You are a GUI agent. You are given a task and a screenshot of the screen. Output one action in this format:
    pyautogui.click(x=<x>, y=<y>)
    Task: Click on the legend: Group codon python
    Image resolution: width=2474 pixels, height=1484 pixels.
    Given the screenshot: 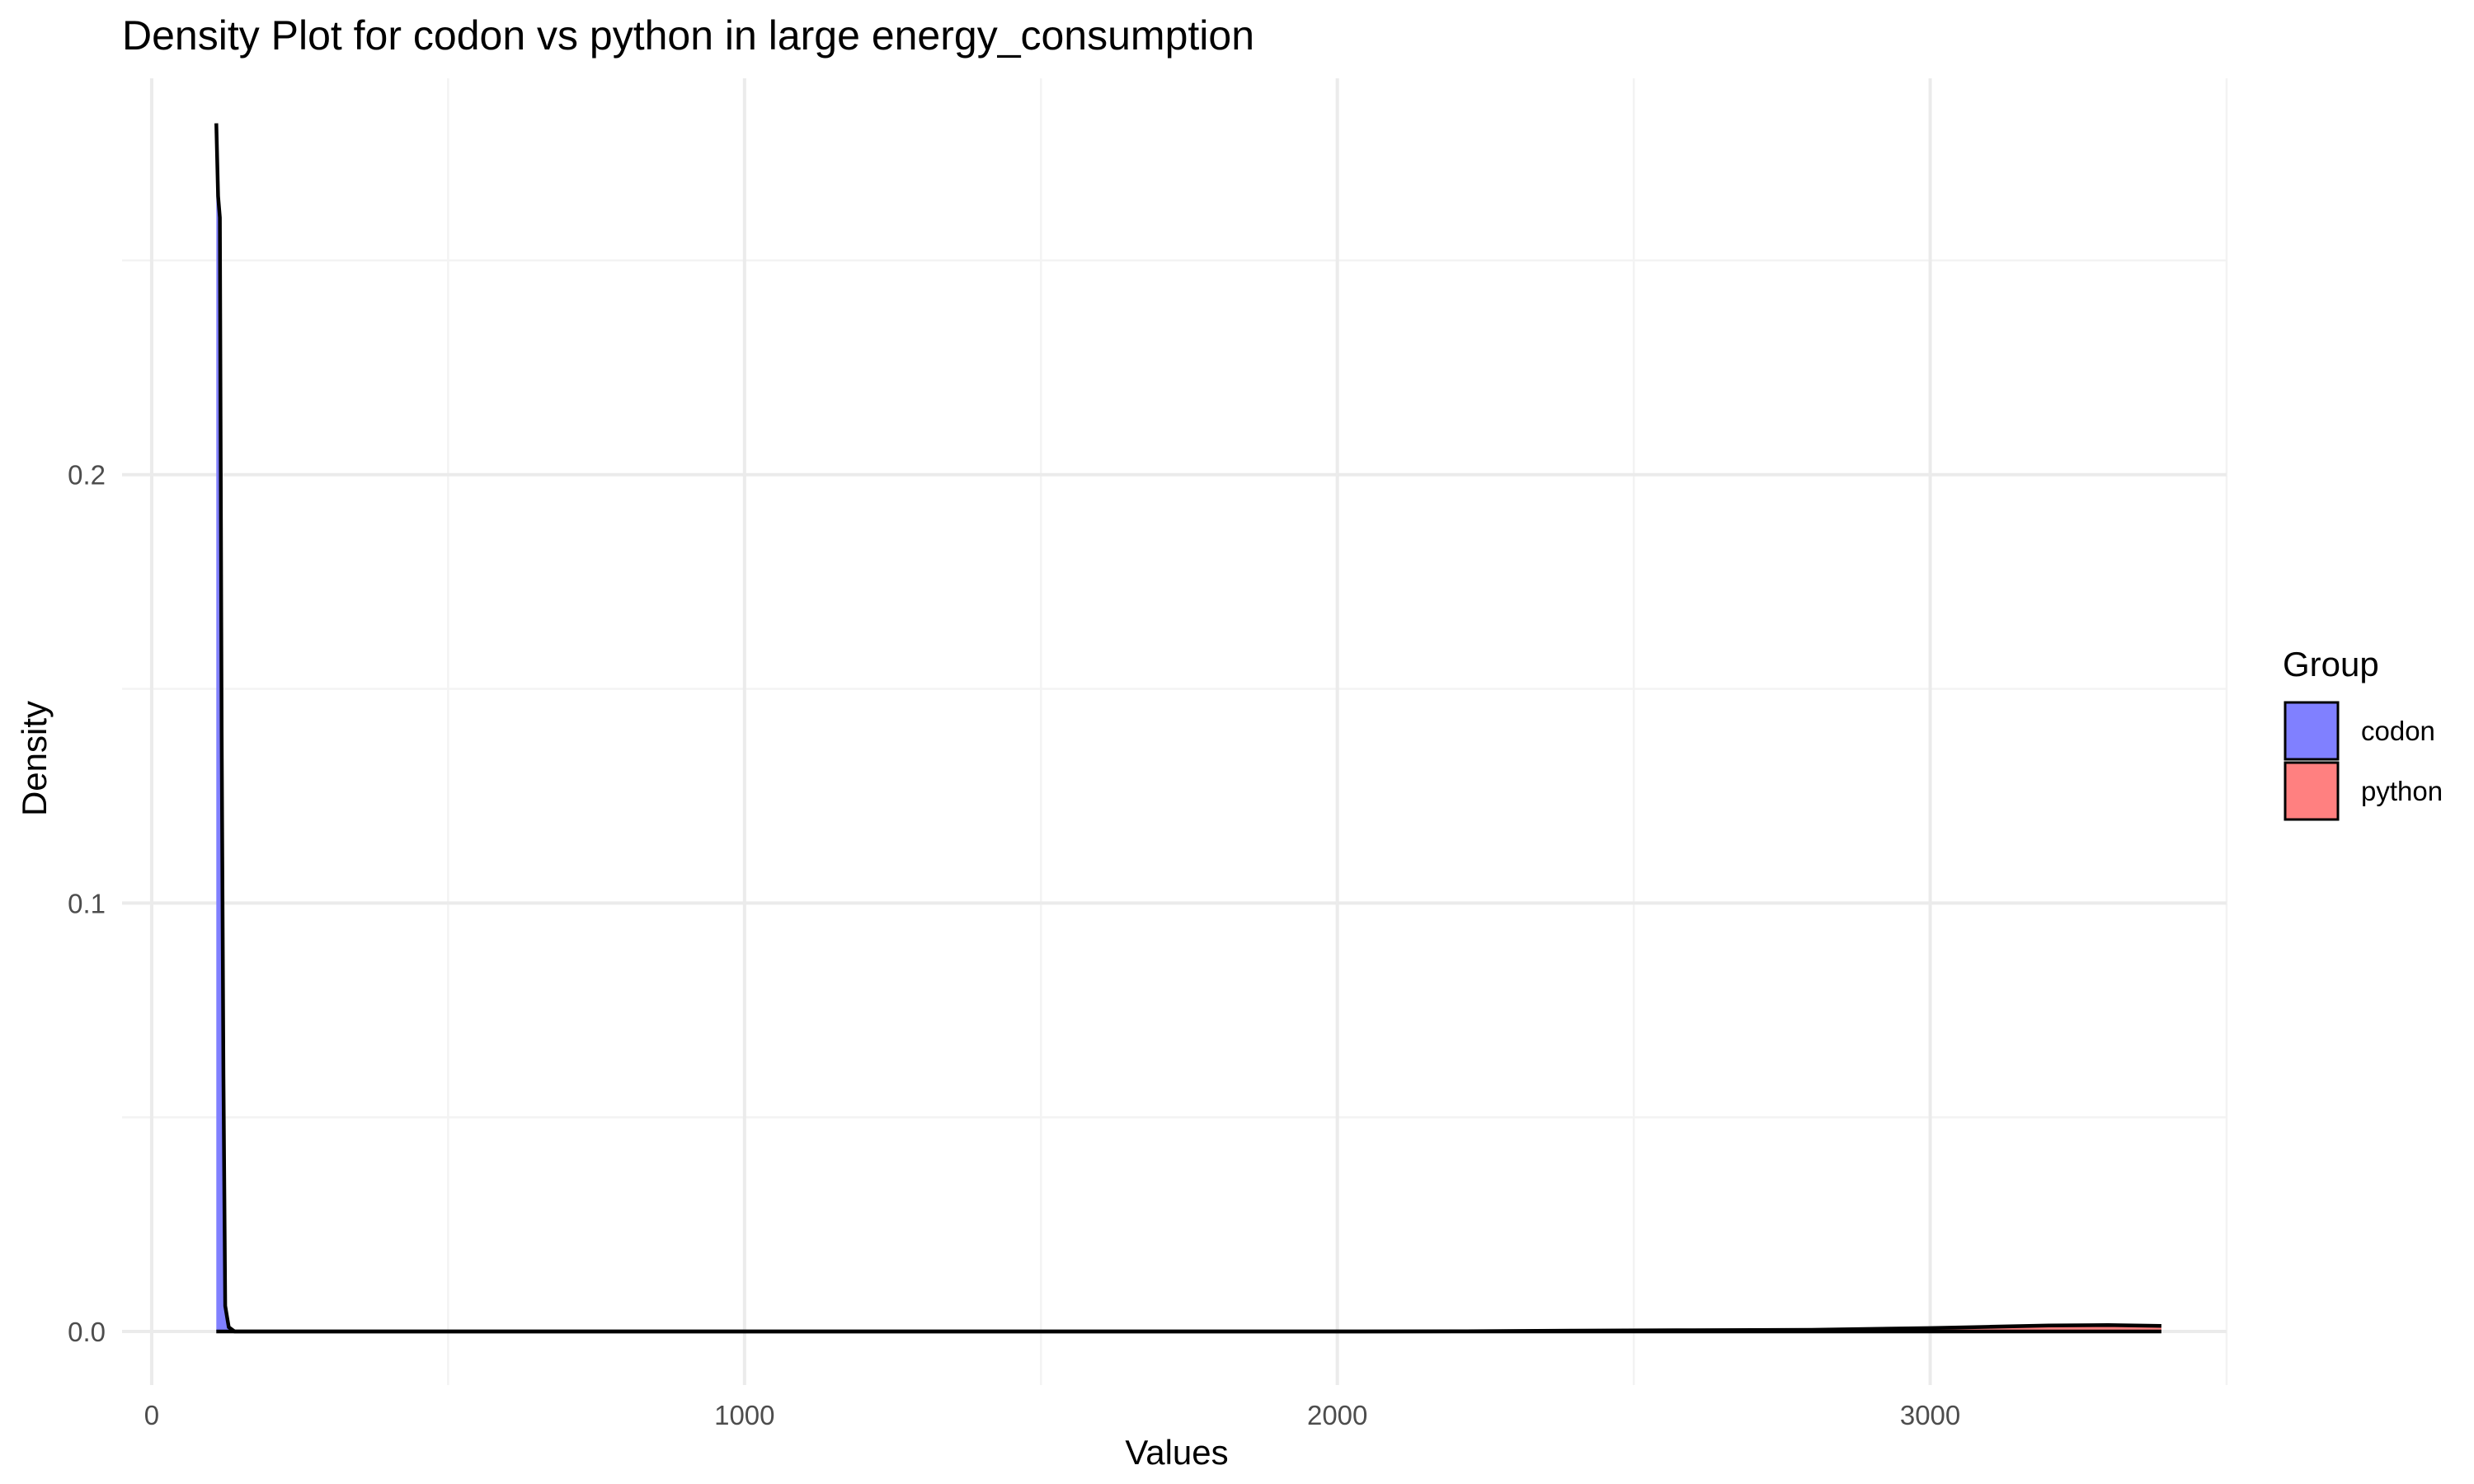 What is the action you would take?
    pyautogui.click(x=2363, y=733)
    